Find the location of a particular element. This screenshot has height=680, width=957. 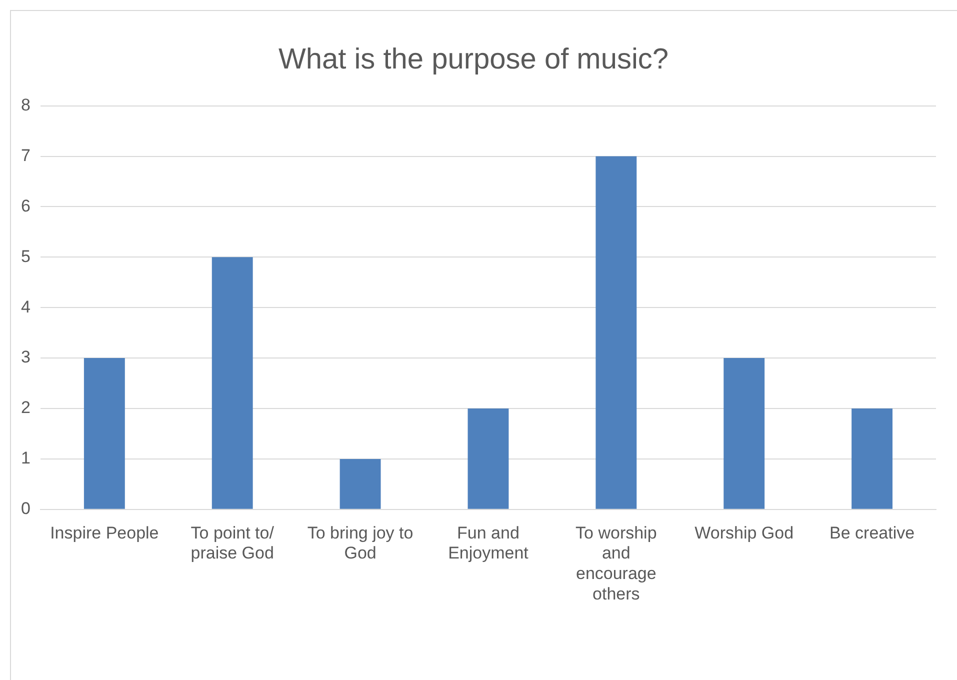

y-tick-label: 2 is located at coordinates (25, 408).